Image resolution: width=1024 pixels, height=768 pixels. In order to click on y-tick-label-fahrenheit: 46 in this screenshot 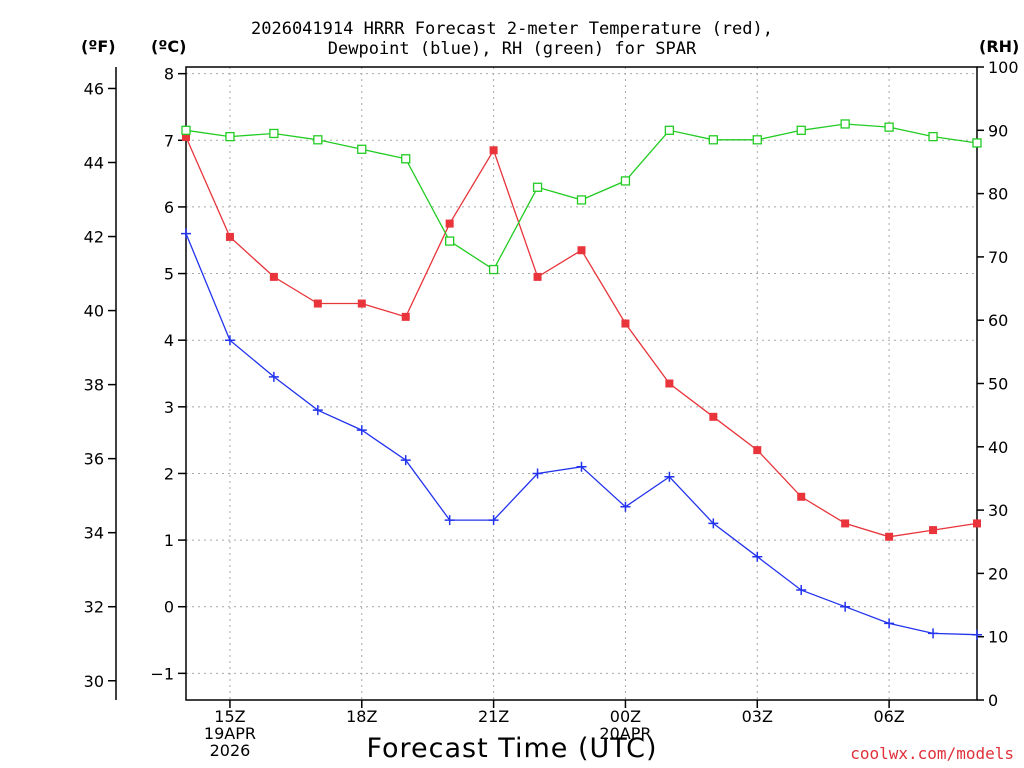, I will do `click(94, 88)`.